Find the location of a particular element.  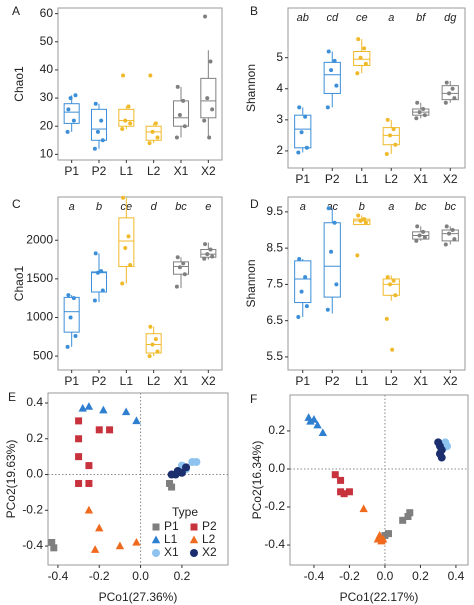

legend-label: X2 is located at coordinates (209, 552).